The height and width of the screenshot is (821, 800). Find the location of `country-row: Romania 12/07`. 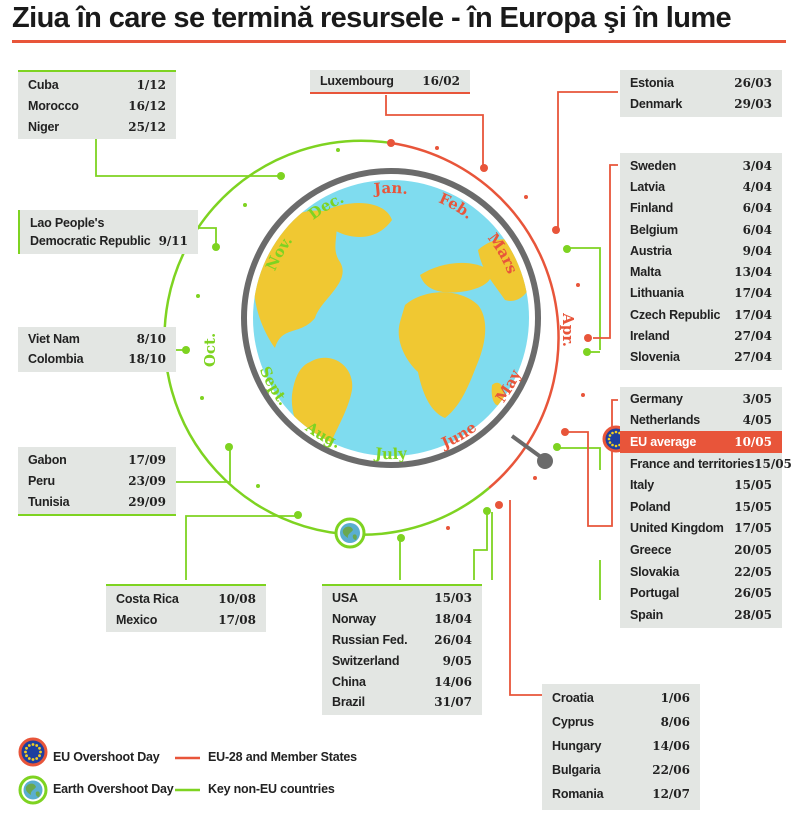

country-row: Romania 12/07 is located at coordinates (621, 794).